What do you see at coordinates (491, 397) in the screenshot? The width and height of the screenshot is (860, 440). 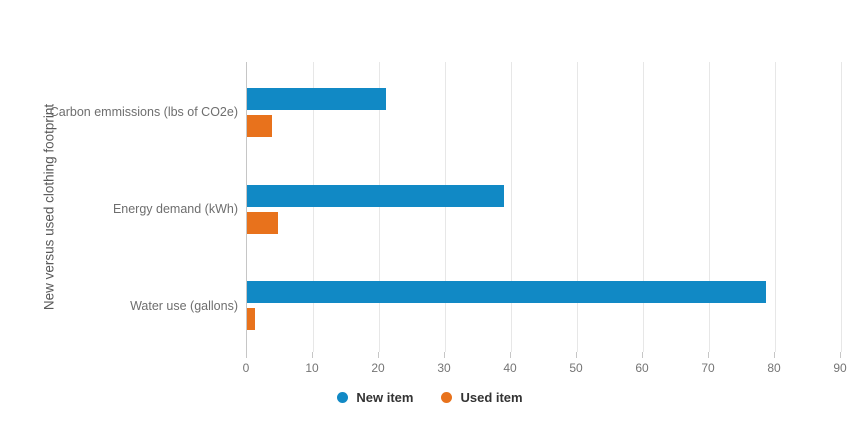 I see `legend-label: Used item` at bounding box center [491, 397].